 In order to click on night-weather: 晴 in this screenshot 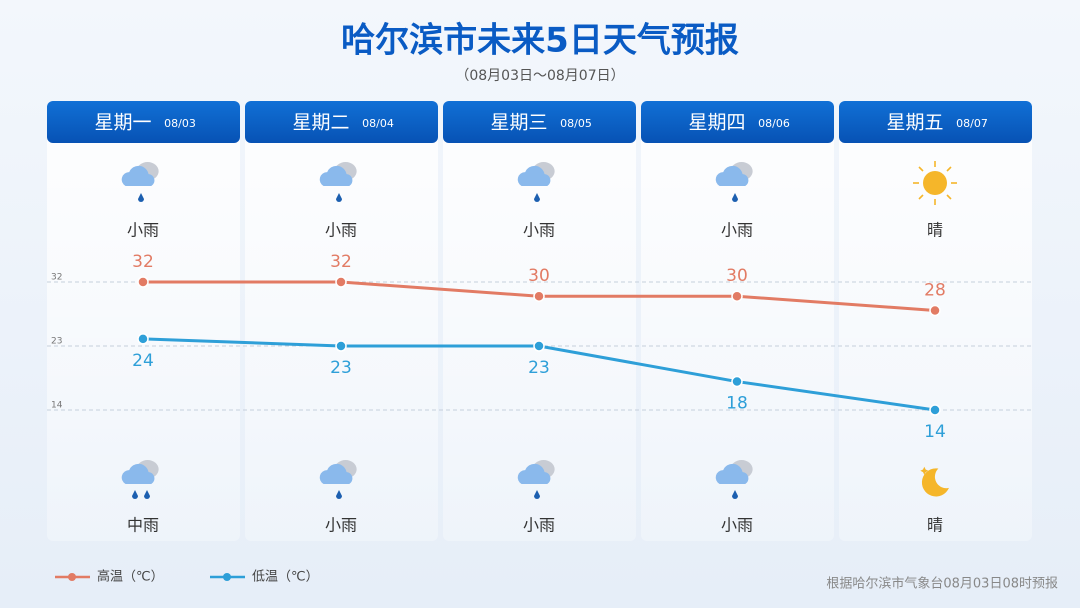, I will do `click(935, 525)`.